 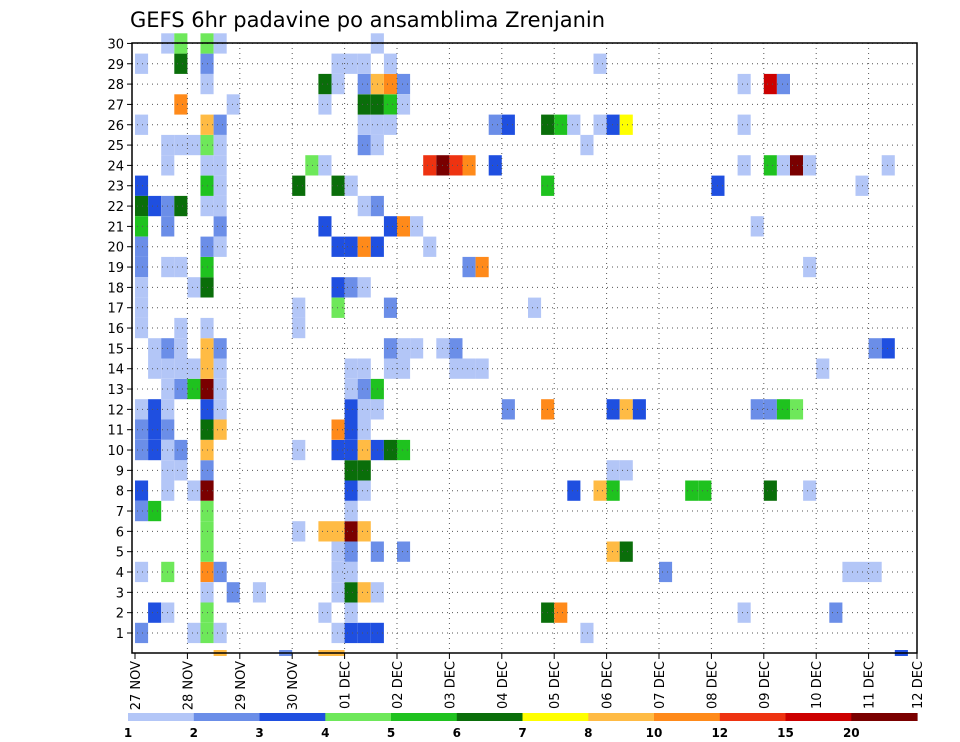 What do you see at coordinates (785, 733) in the screenshot?
I see `colorbar-label: 15` at bounding box center [785, 733].